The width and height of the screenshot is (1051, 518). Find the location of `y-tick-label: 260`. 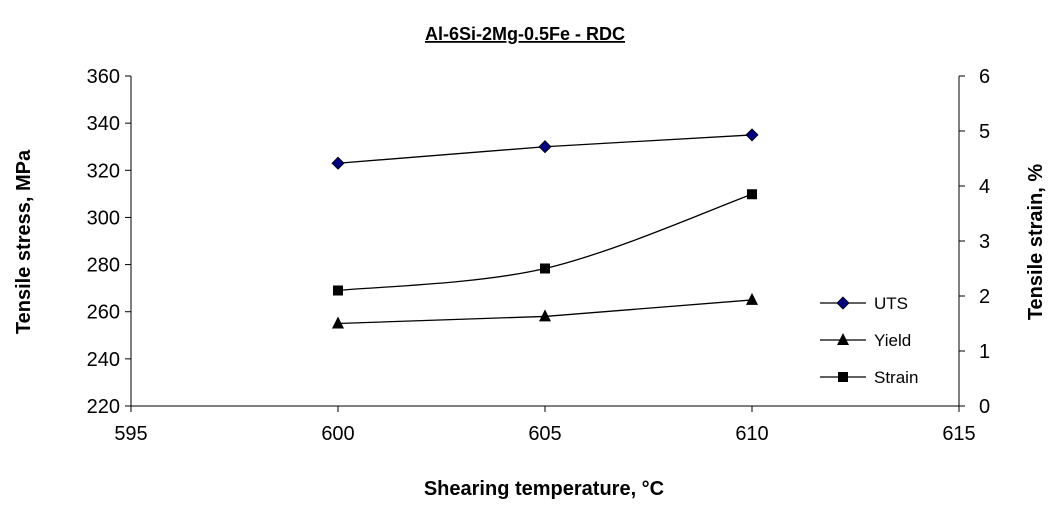

y-tick-label: 260 is located at coordinates (103, 313).